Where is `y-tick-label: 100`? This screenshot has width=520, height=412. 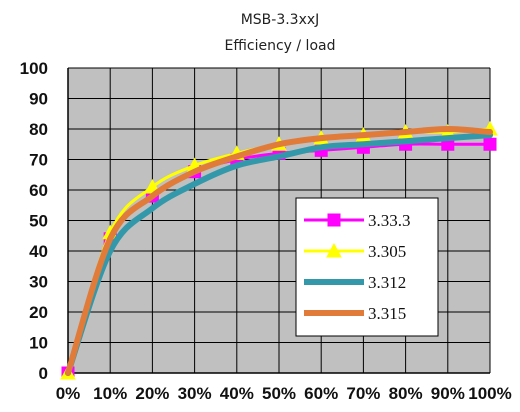
y-tick-label: 100 is located at coordinates (34, 68).